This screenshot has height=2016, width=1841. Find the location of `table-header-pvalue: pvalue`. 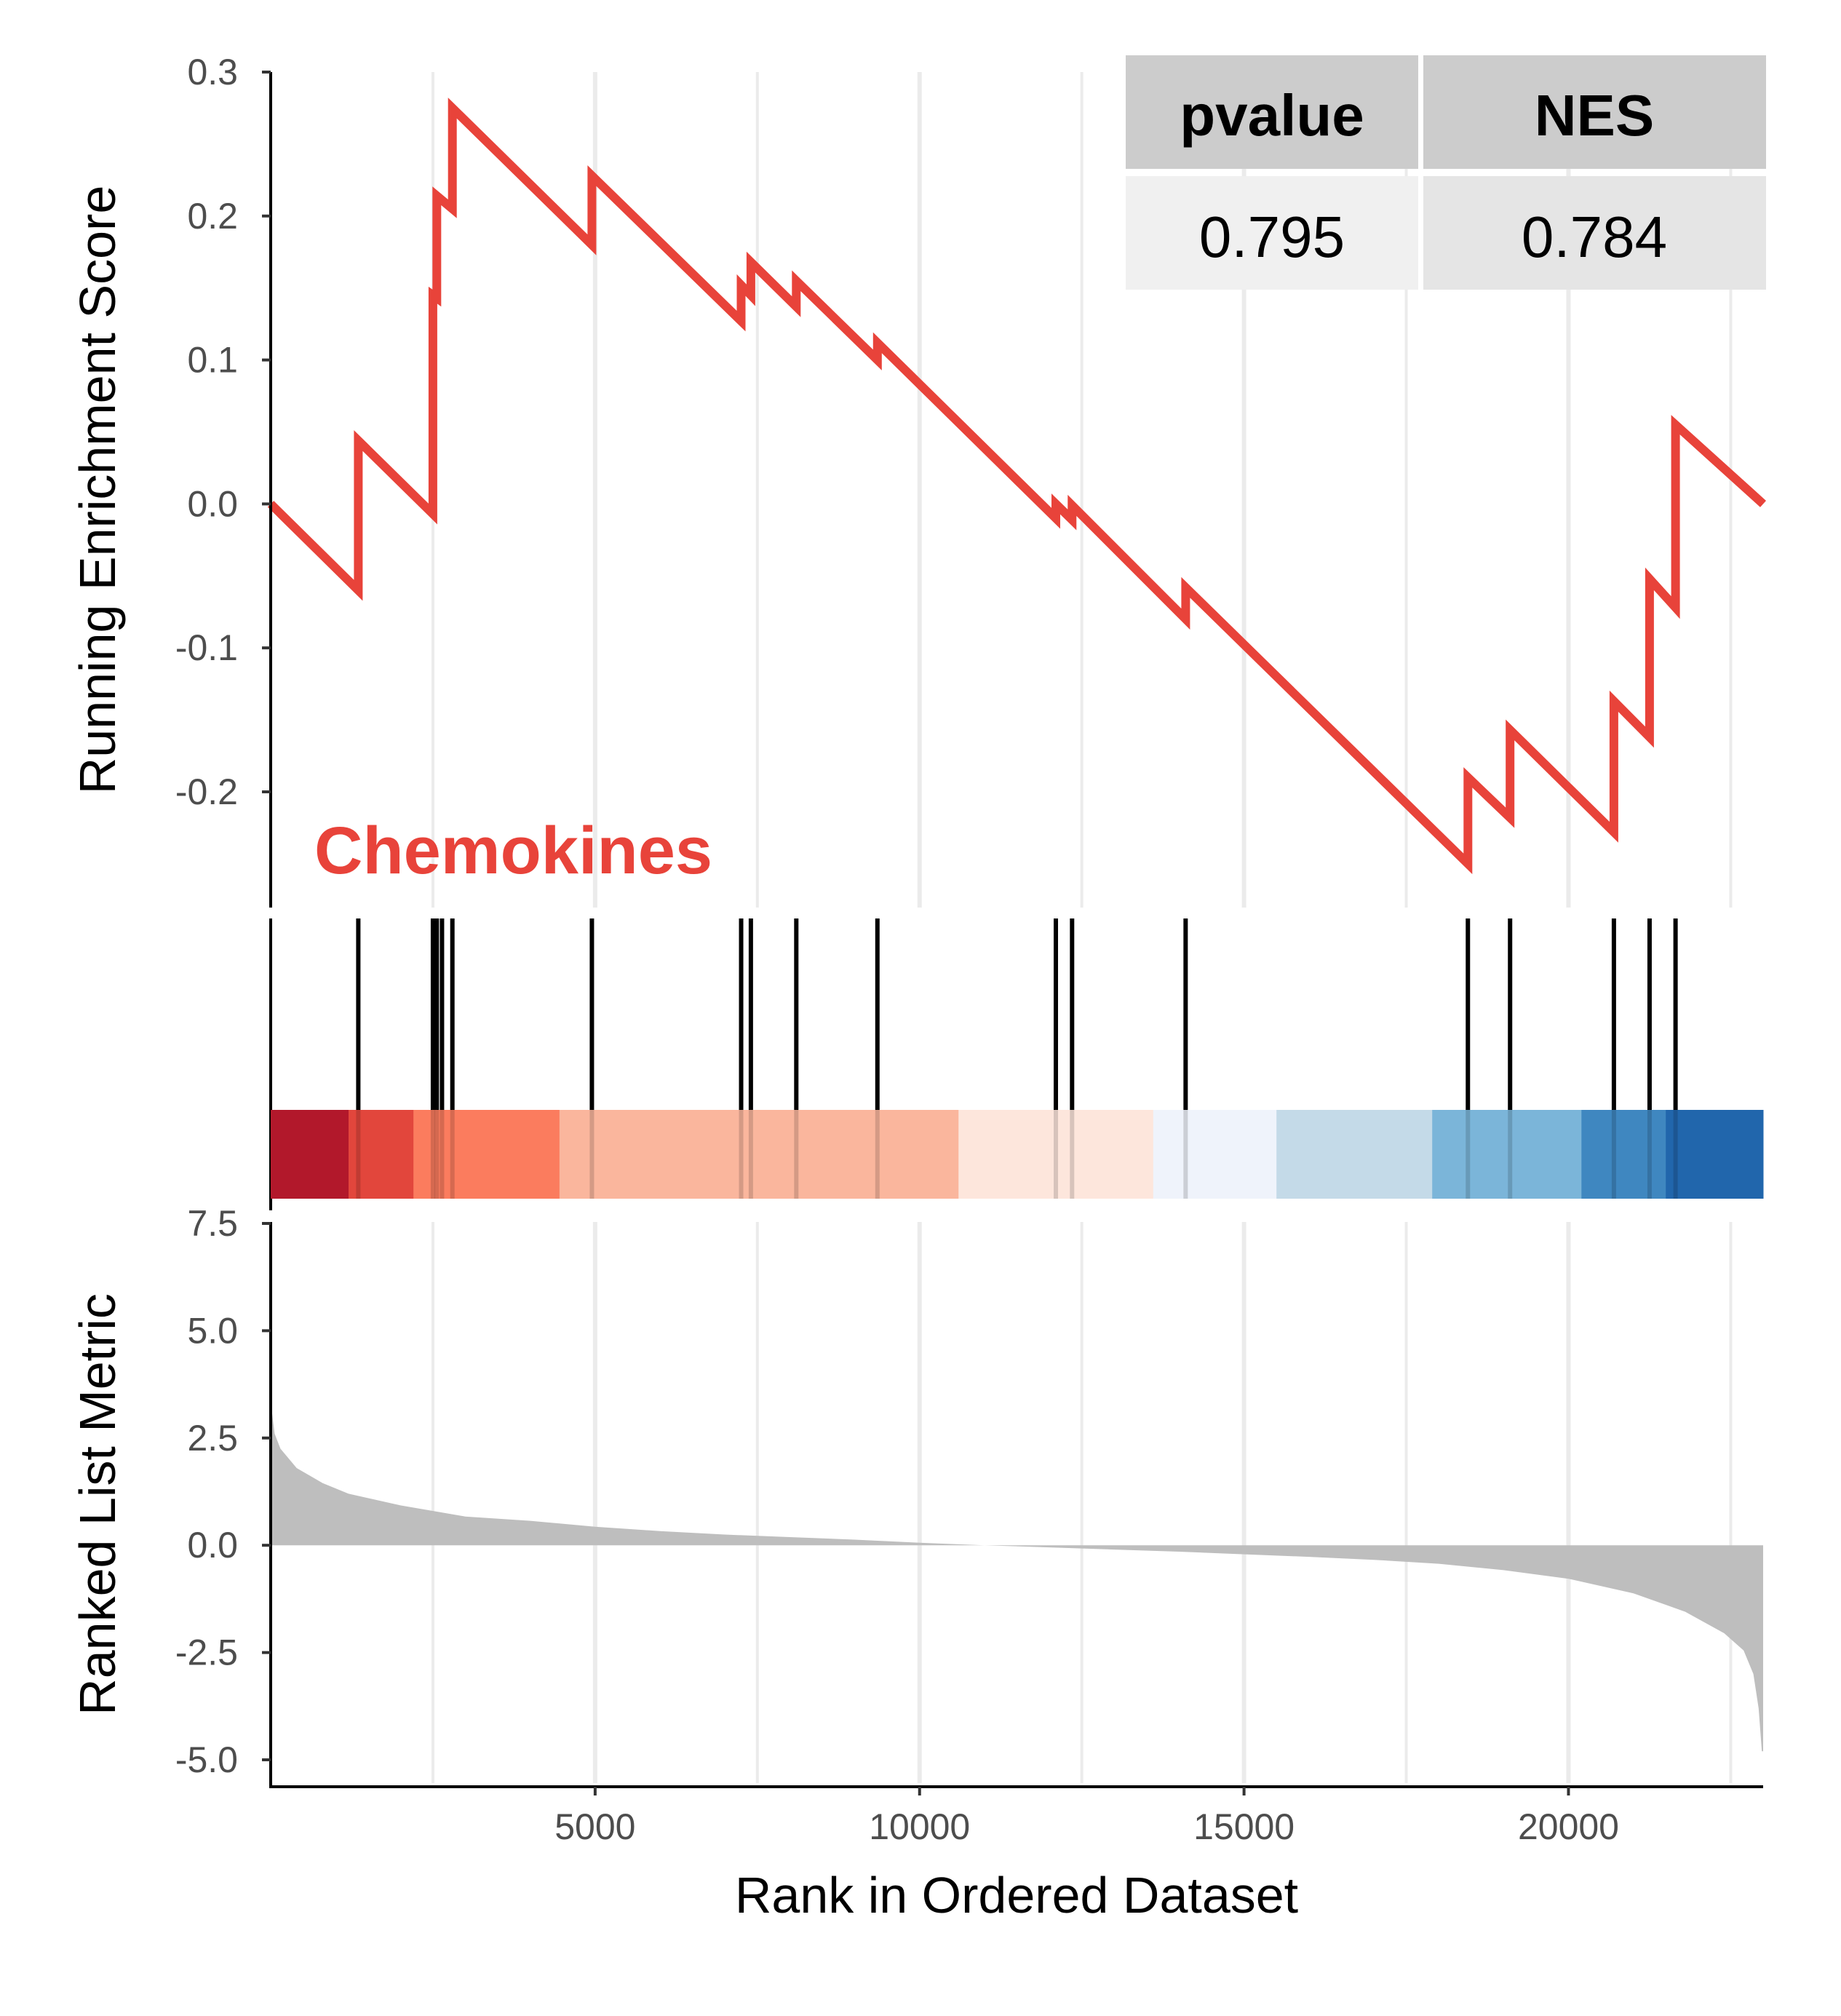

table-header-pvalue: pvalue is located at coordinates (1272, 115).